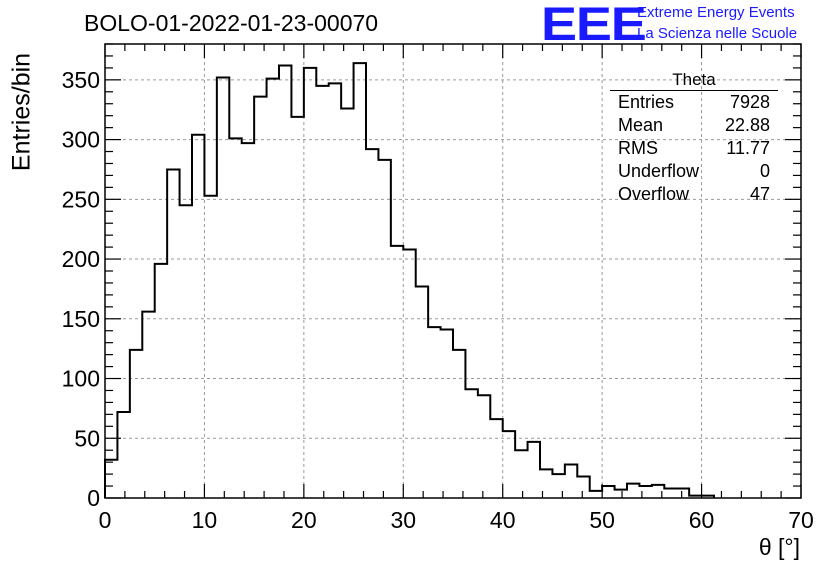  What do you see at coordinates (702, 520) in the screenshot?
I see `x-tick-label: 60` at bounding box center [702, 520].